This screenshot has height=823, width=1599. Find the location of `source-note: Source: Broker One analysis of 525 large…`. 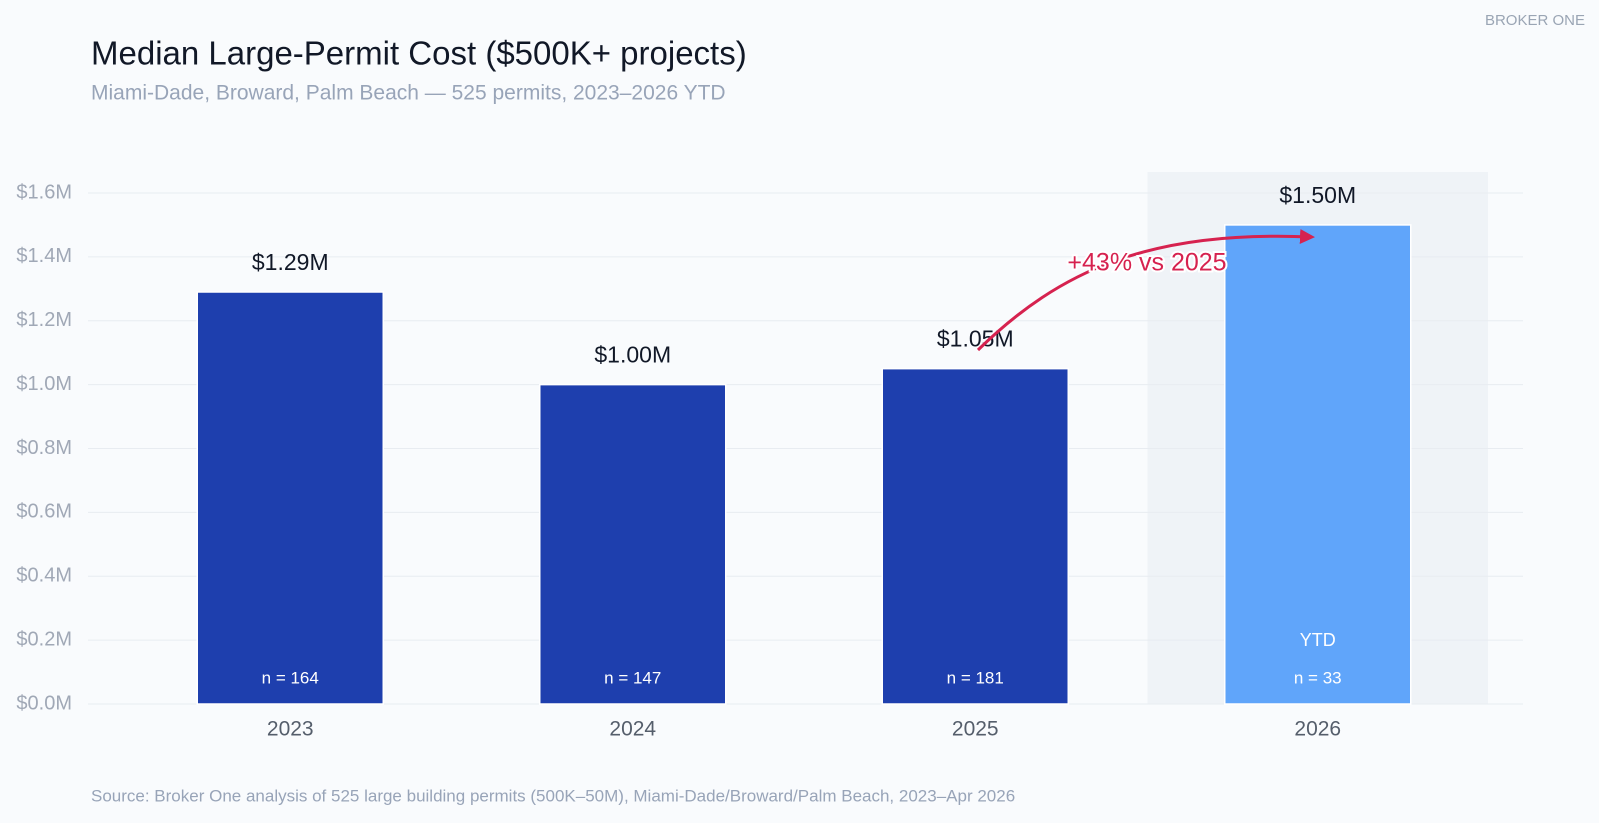

source-note: Source: Broker One analysis of 525 large… is located at coordinates (553, 795).